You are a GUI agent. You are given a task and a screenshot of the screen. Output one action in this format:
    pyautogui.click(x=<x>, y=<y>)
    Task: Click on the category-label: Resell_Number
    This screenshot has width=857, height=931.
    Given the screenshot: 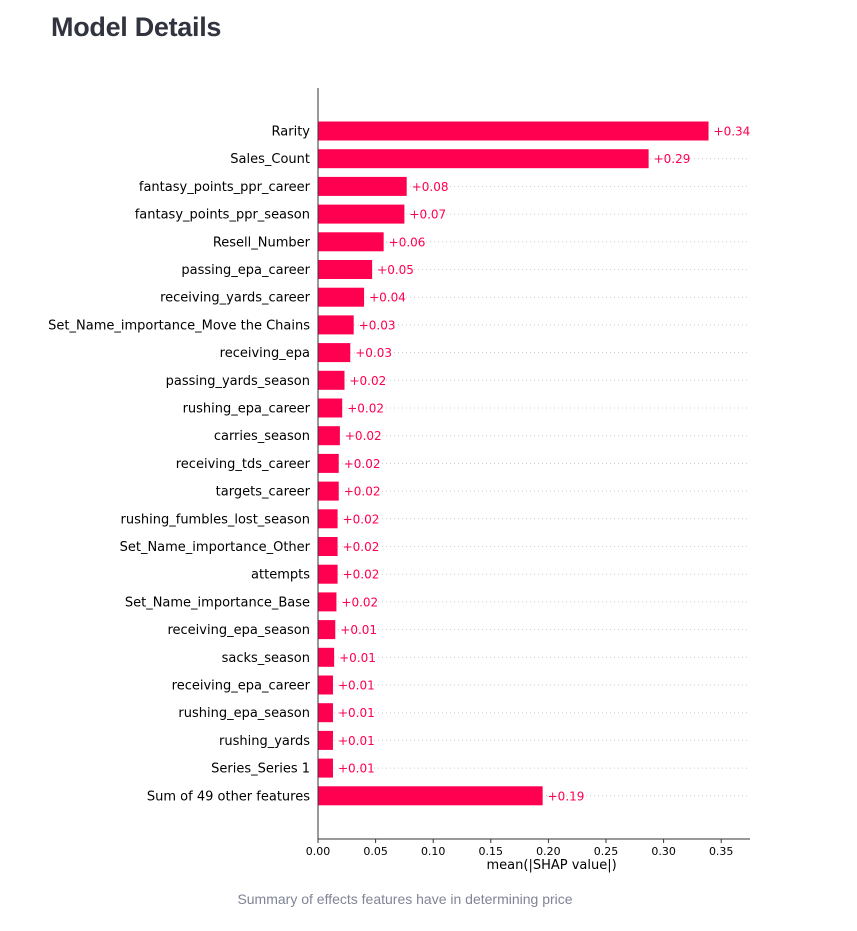 What is the action you would take?
    pyautogui.click(x=262, y=242)
    